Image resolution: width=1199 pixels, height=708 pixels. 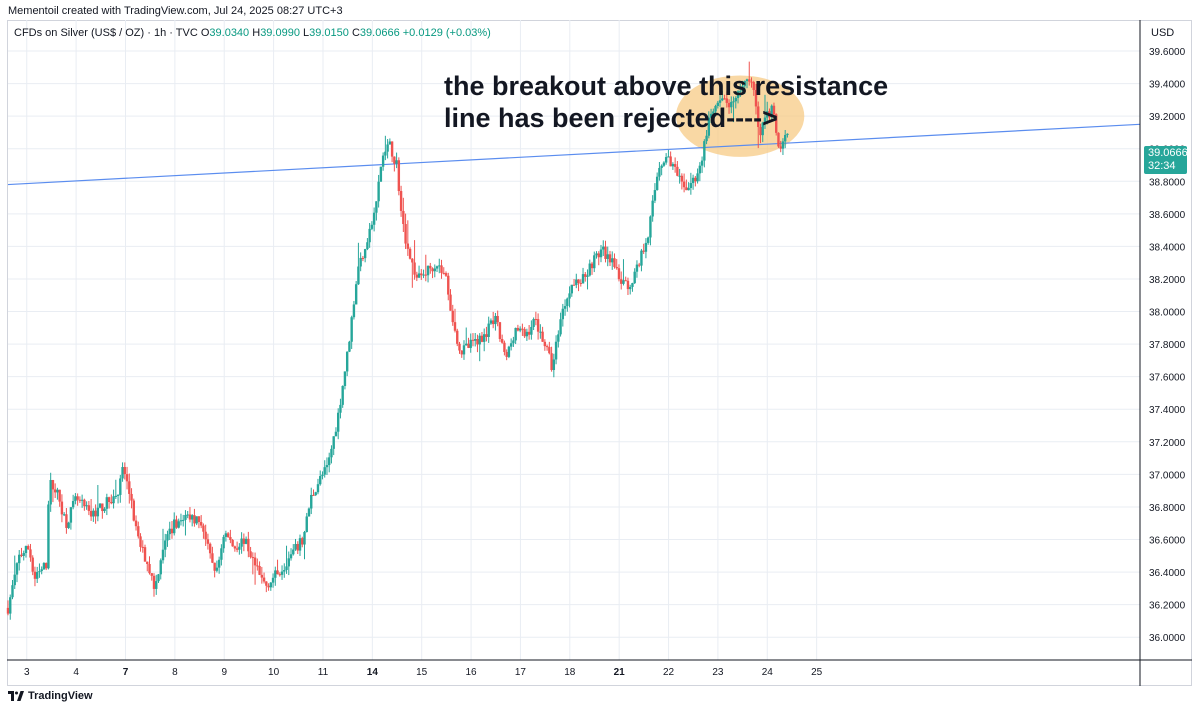 I want to click on y-tick-label: 36.4000, so click(x=1167, y=573).